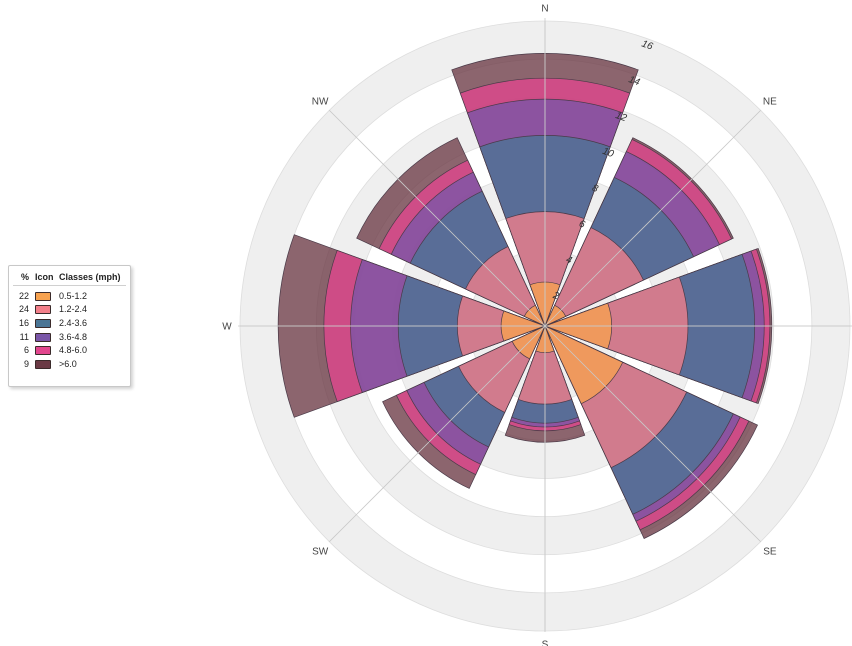  Describe the element at coordinates (23, 322) in the screenshot. I see `legend-percent: 16` at that location.